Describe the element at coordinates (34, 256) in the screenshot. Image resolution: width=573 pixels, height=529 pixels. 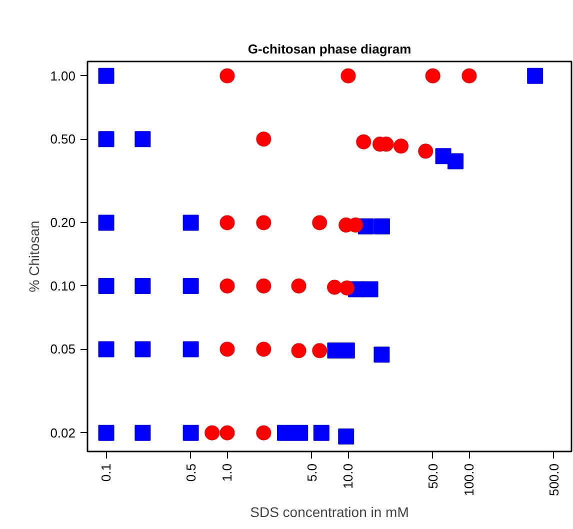
I see `y-axis-title: % Chitosan` at that location.